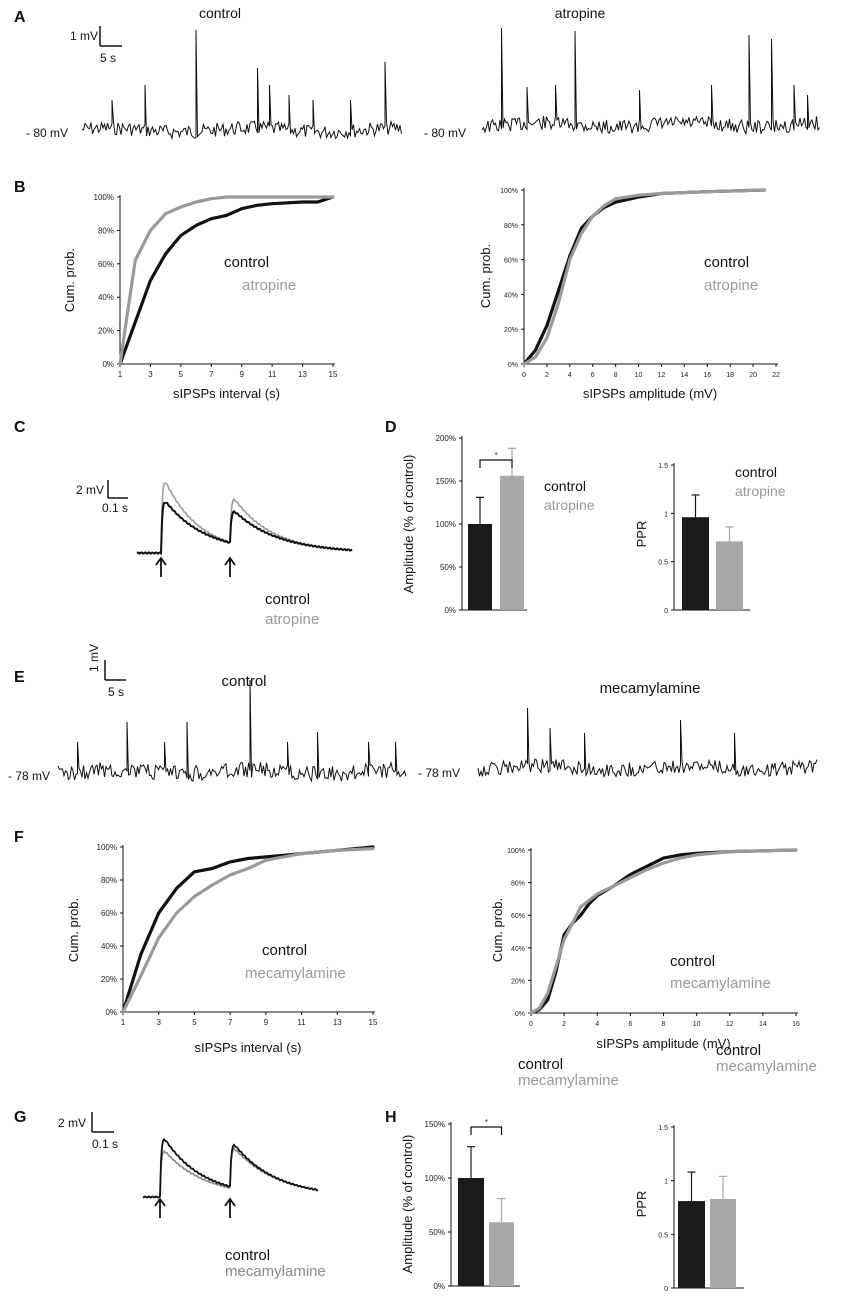 Image resolution: width=842 pixels, height=1300 pixels. What do you see at coordinates (435, 1124) in the screenshot?
I see `y-tick-label: 150%` at bounding box center [435, 1124].